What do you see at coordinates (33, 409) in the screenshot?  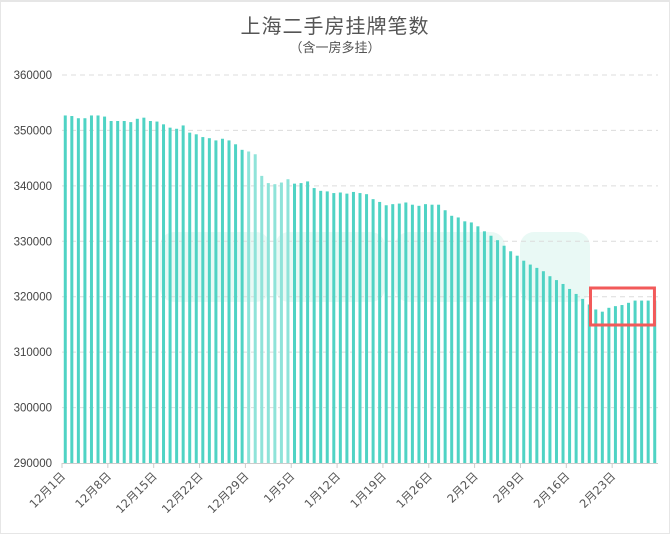 I see `y-tick-label: 300000` at bounding box center [33, 409].